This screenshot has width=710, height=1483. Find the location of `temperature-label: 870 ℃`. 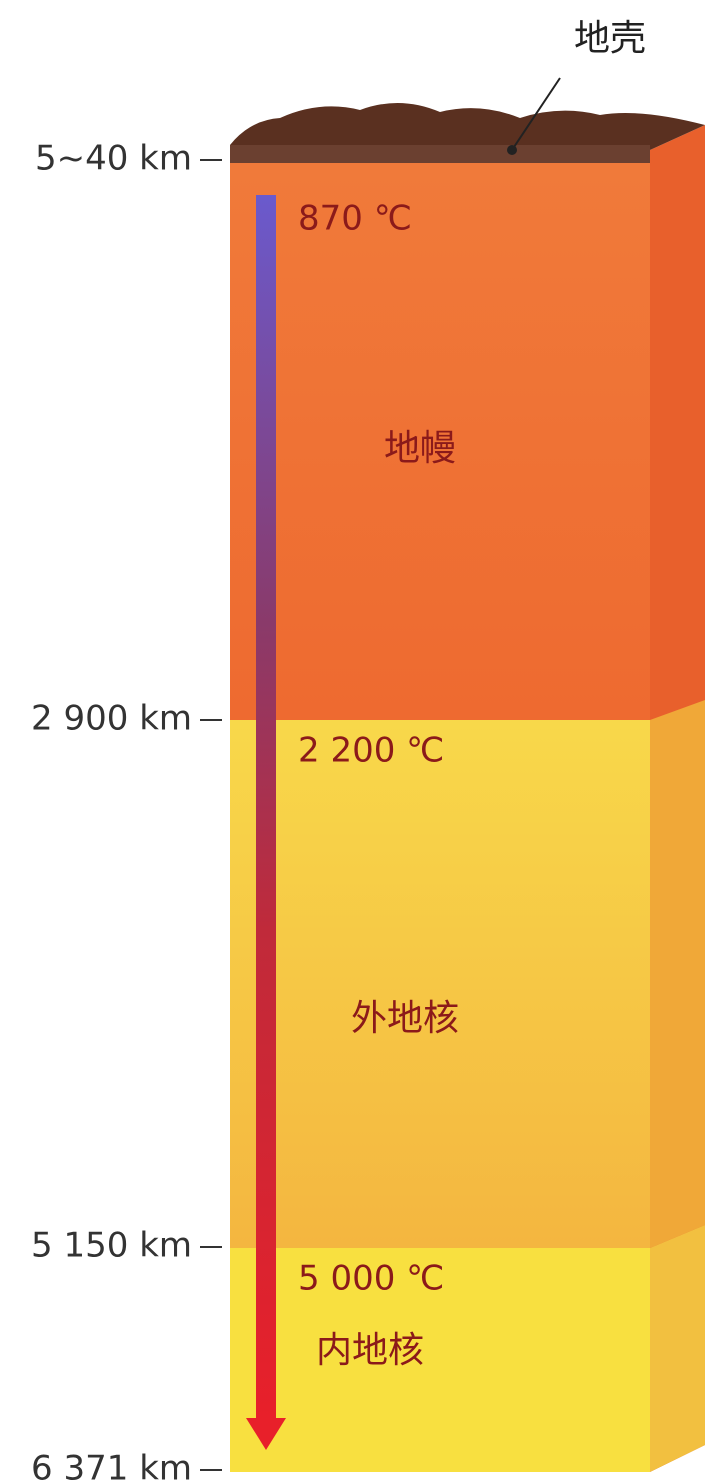

temperature-label: 870 ℃ is located at coordinates (355, 219).